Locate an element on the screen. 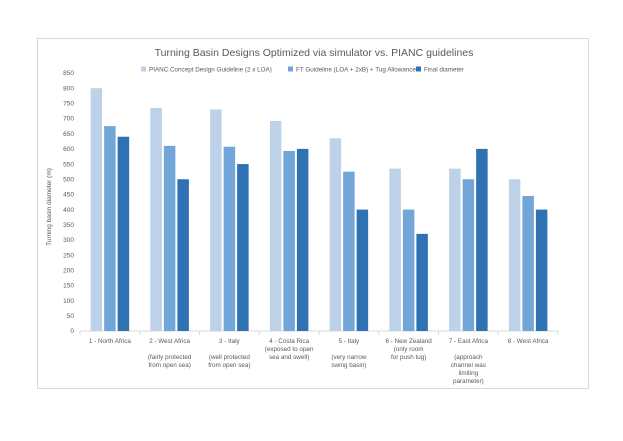 This screenshot has width=623, height=441. y-tick-label: 750 is located at coordinates (68, 104).